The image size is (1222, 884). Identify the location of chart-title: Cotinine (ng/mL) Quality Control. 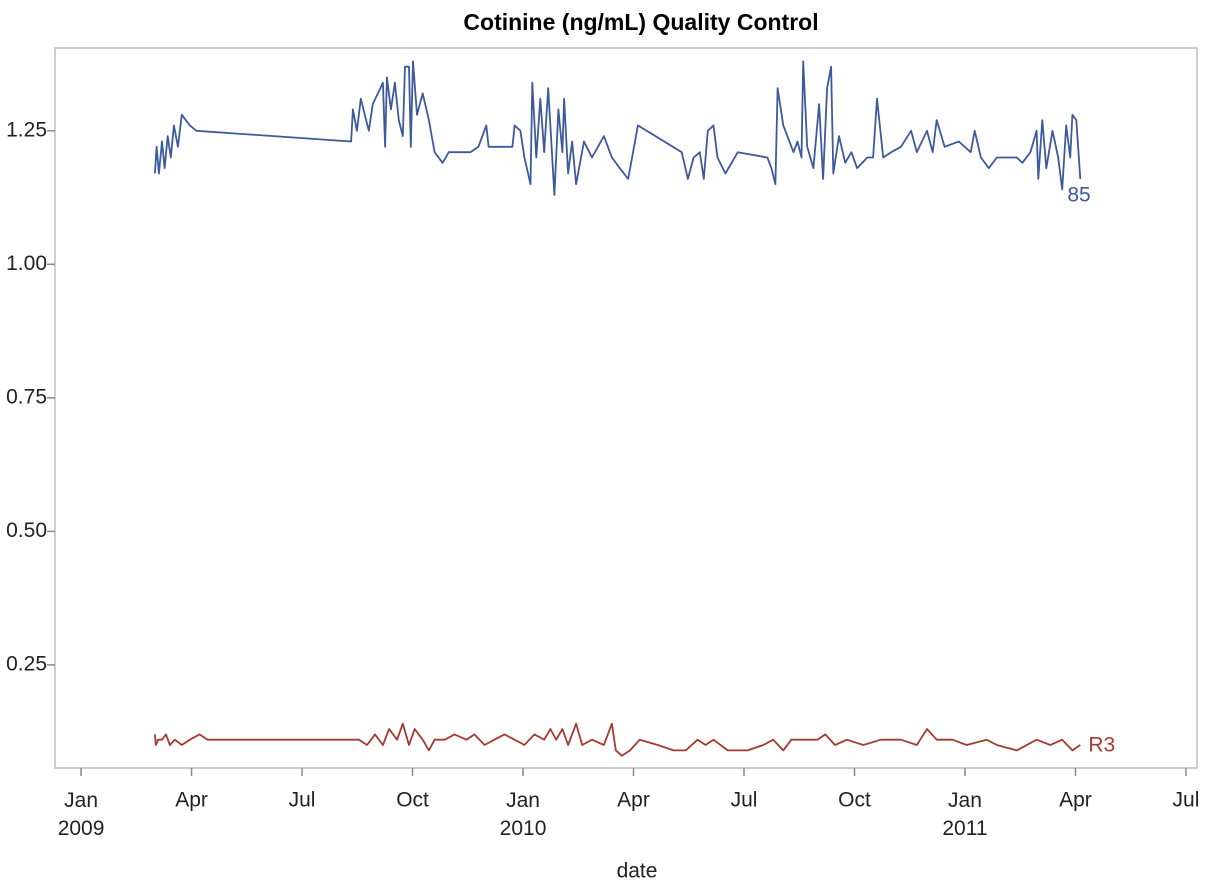
(640, 22).